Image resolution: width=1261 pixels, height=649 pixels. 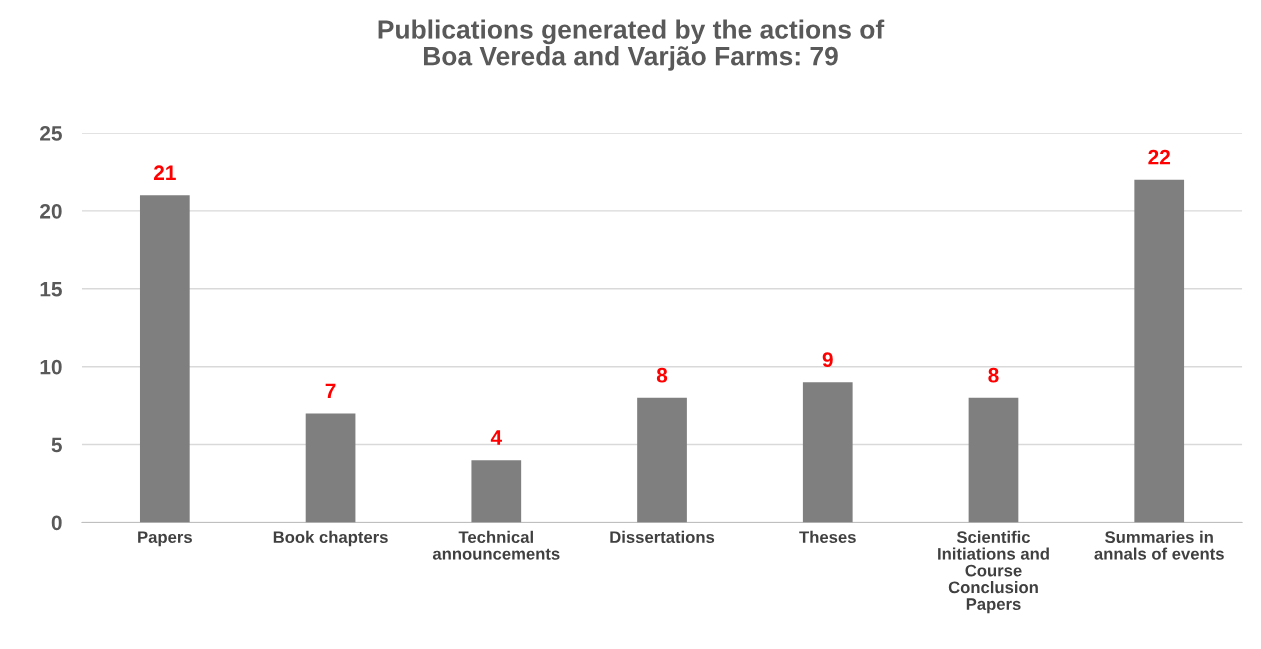 What do you see at coordinates (1159, 157) in the screenshot?
I see `data-label: 22` at bounding box center [1159, 157].